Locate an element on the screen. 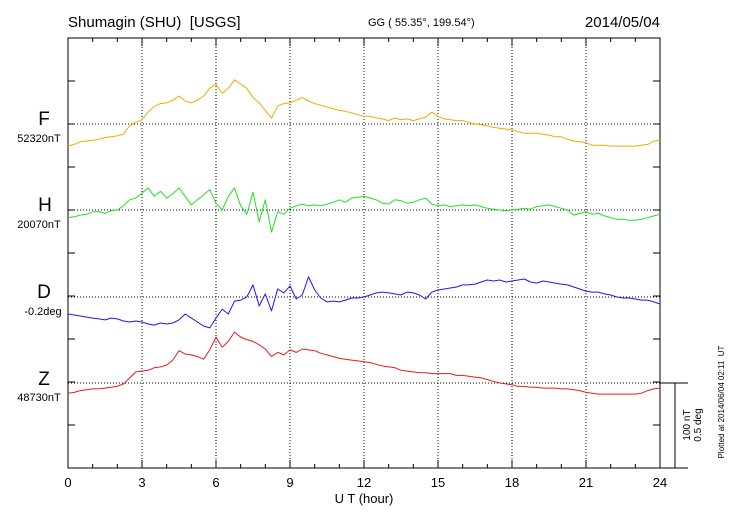  x-tick-label-21: 21 is located at coordinates (586, 482).